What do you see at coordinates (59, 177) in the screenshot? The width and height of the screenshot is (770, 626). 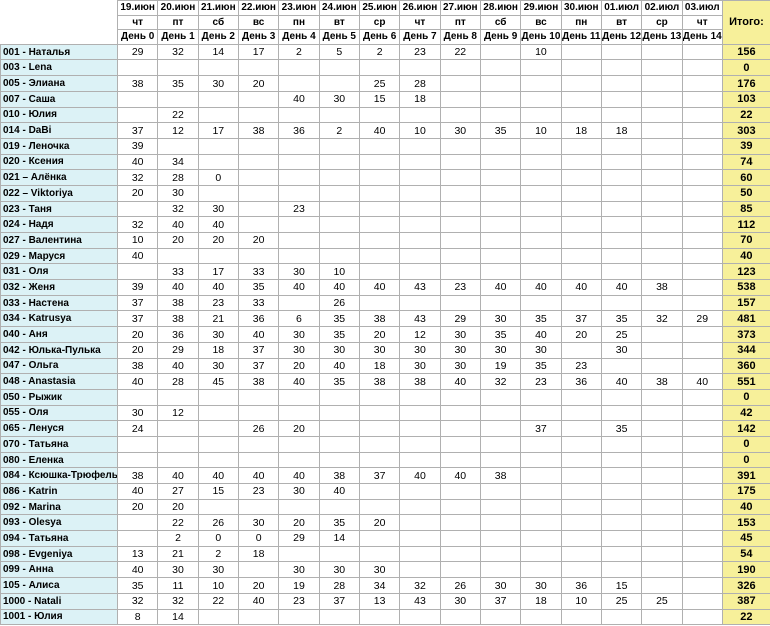 I see `participant-name: 021 – Алёнка` at bounding box center [59, 177].